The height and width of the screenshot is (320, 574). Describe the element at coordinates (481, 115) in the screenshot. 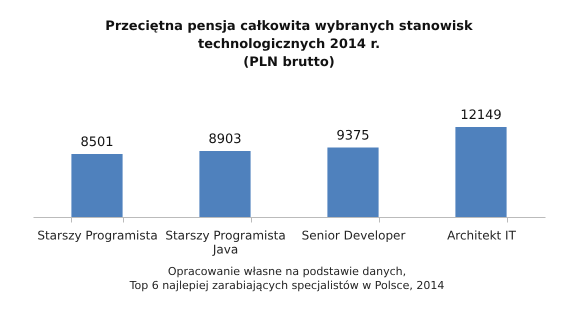

I see `data-label: 12149` at that location.